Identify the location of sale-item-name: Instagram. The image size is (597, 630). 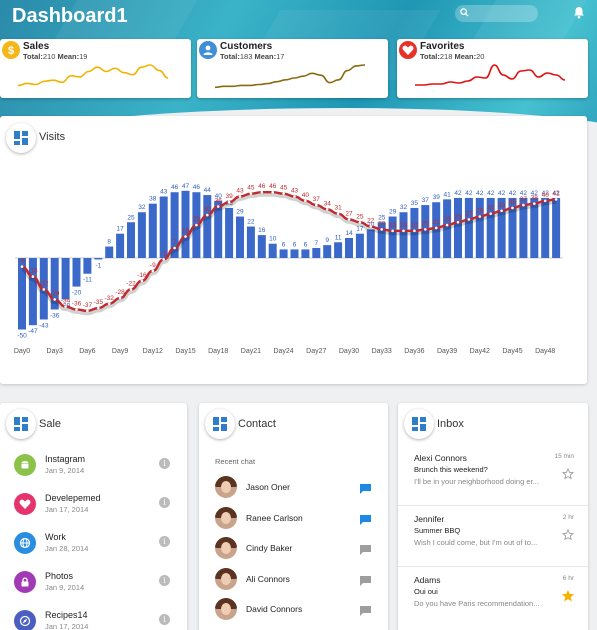
(65, 459).